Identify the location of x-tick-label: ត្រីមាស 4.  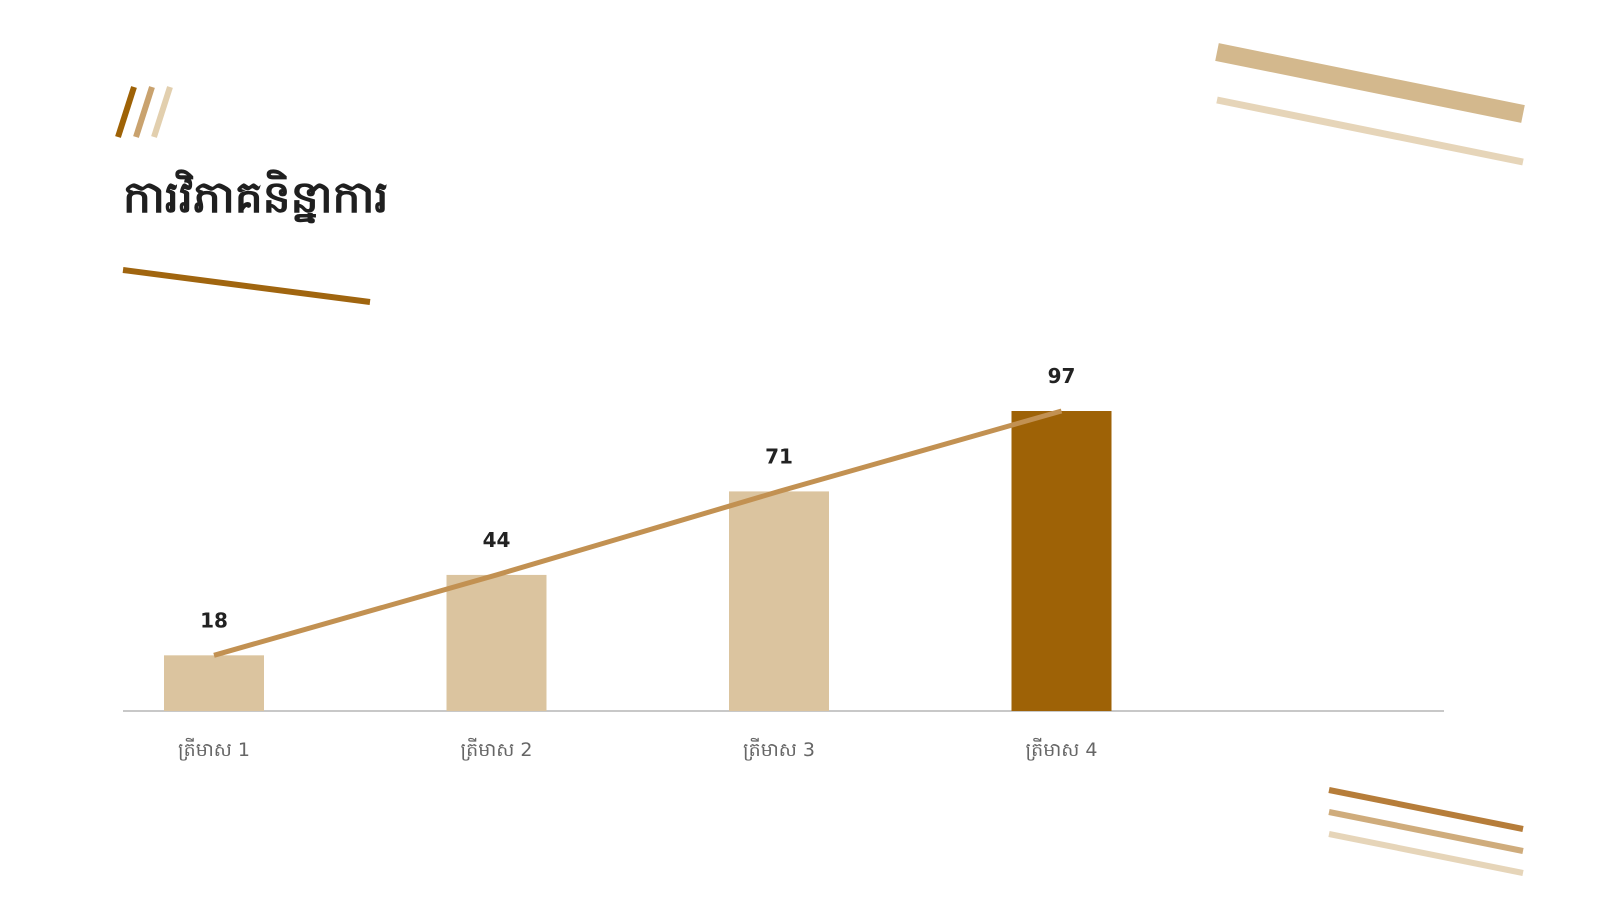
(1061, 749).